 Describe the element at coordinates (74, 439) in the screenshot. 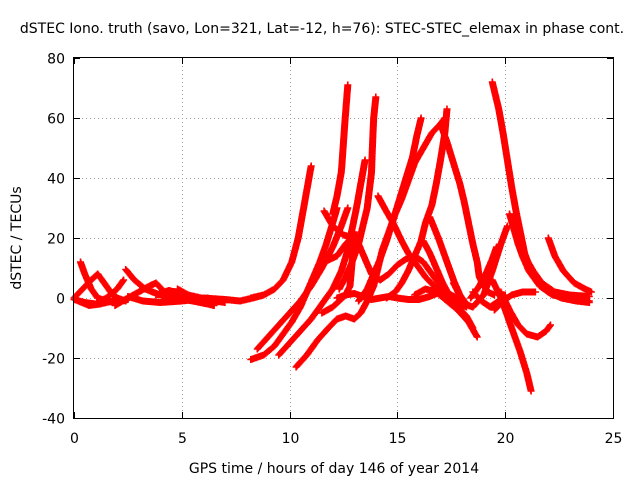

I see `x-tick-label: 0` at that location.